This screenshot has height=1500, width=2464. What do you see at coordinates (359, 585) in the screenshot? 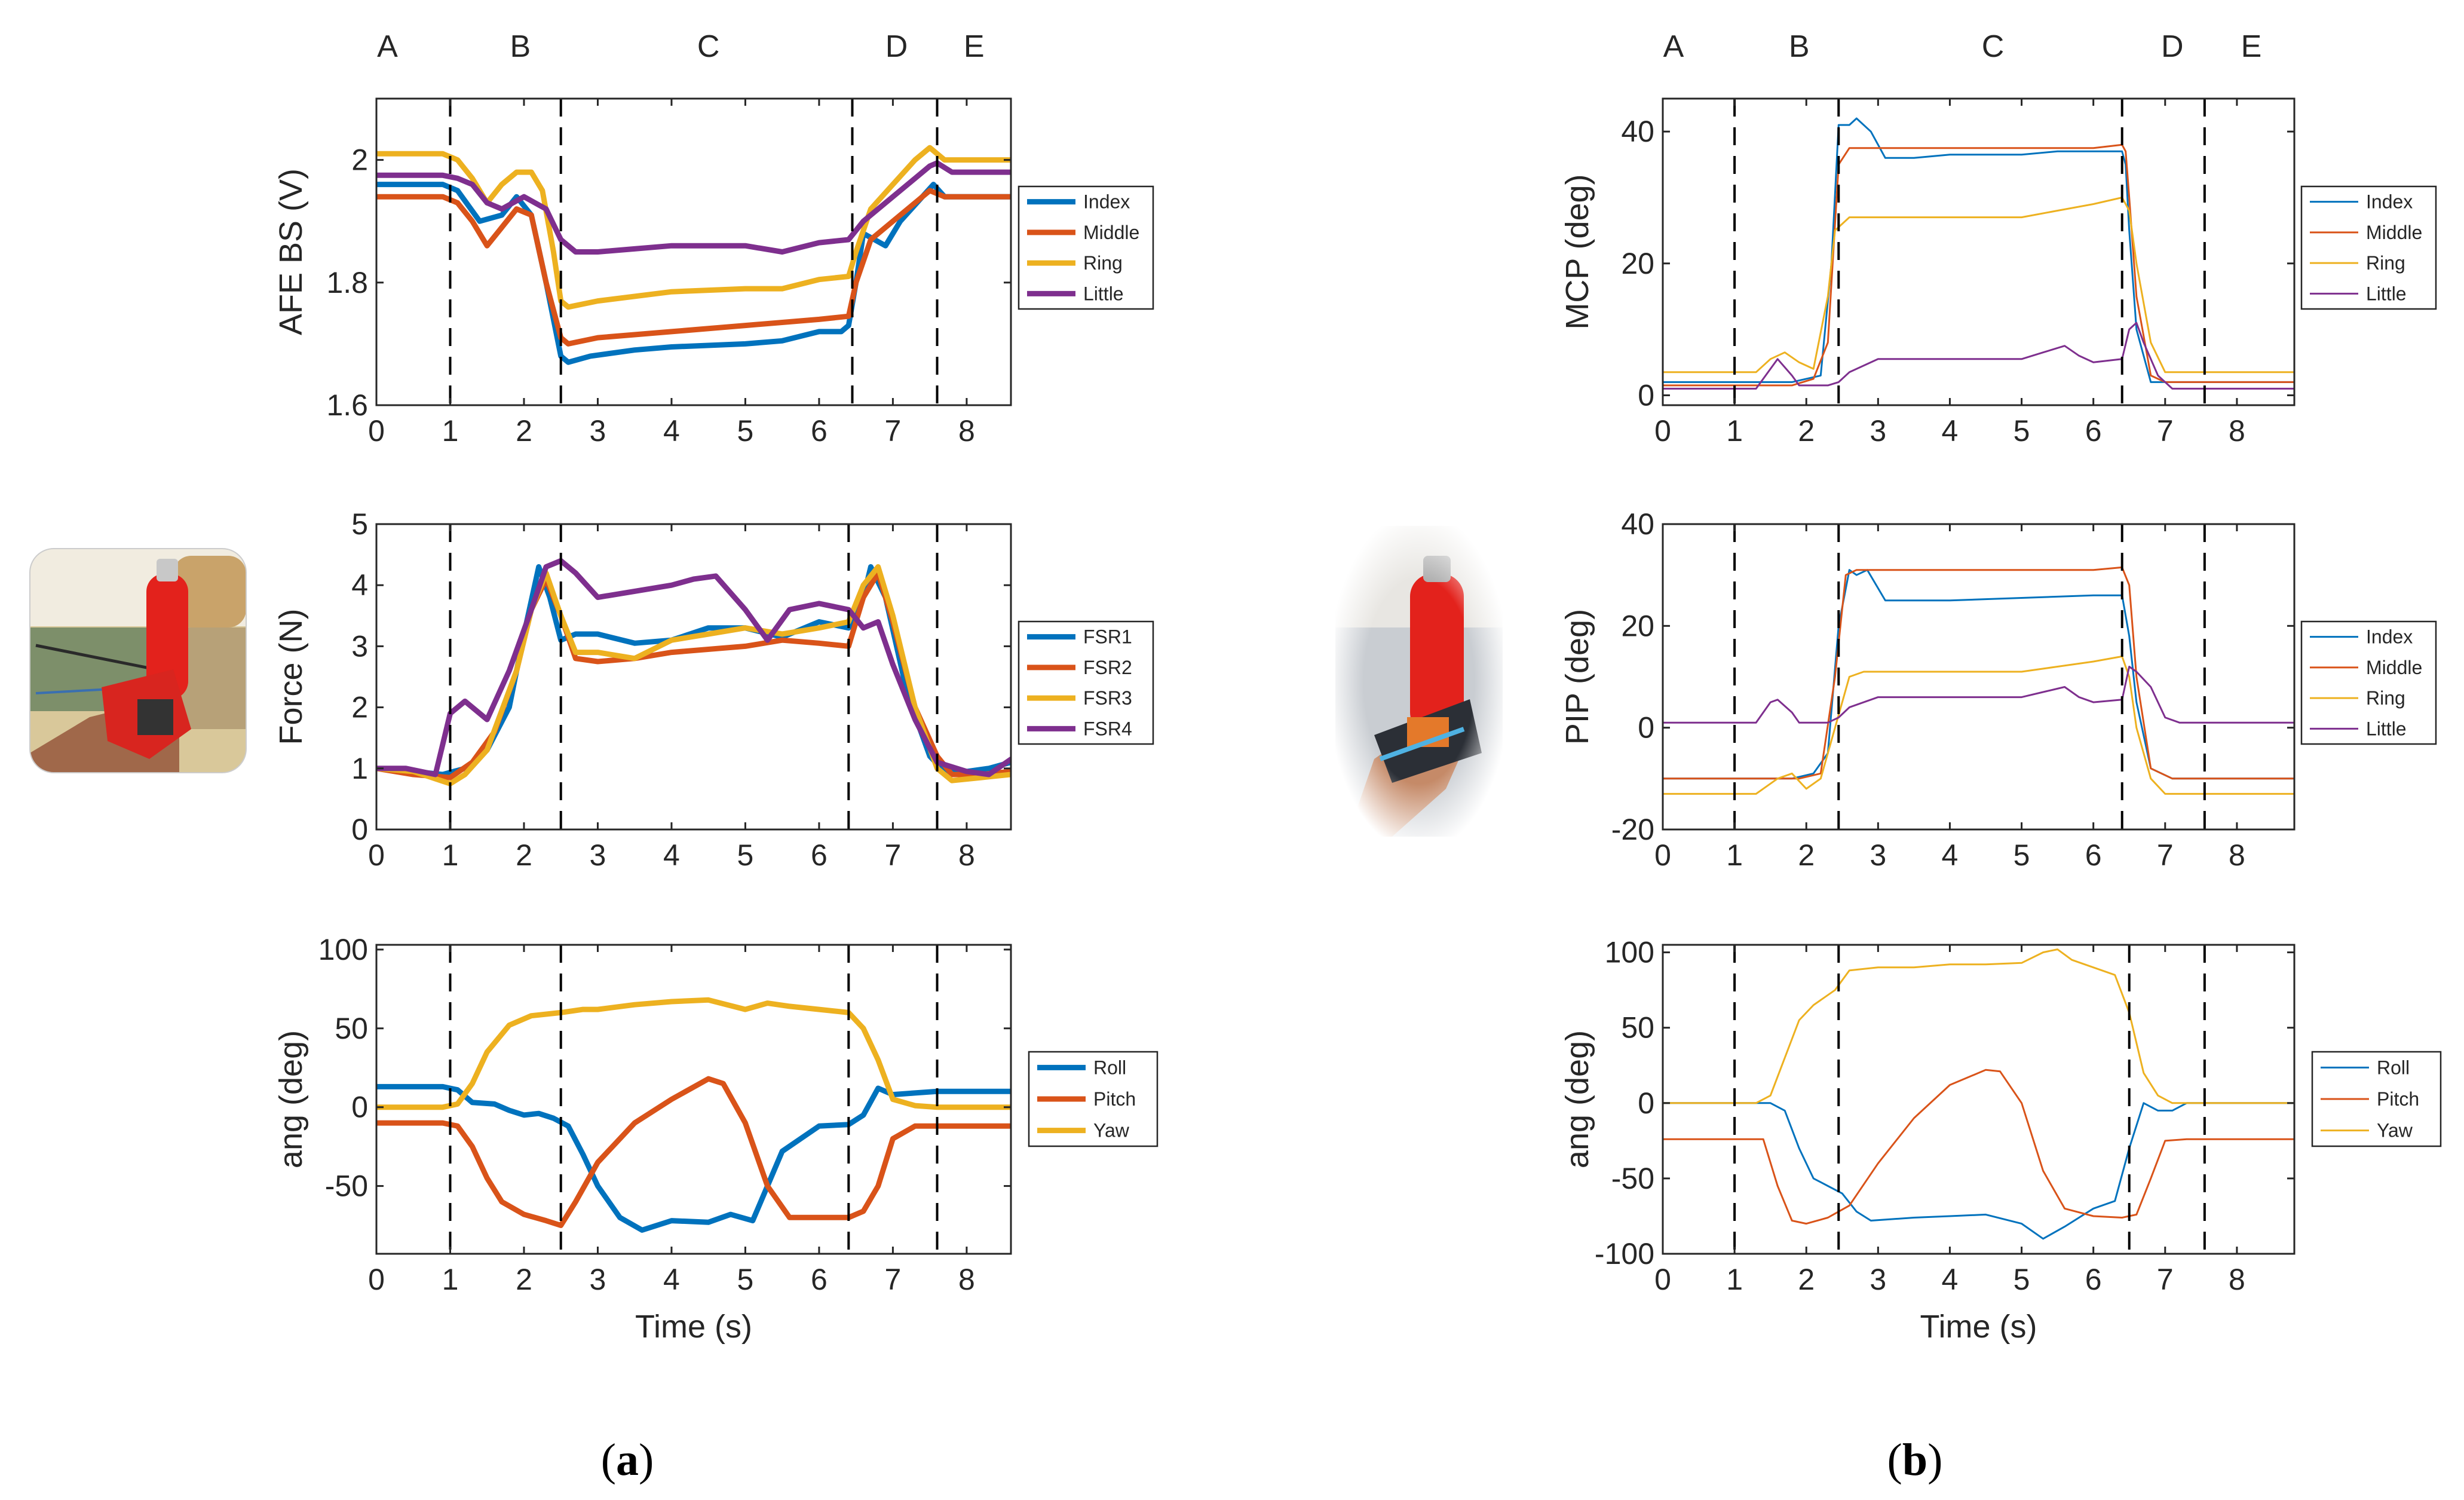
I see `y-tick-label: 4` at bounding box center [359, 585].